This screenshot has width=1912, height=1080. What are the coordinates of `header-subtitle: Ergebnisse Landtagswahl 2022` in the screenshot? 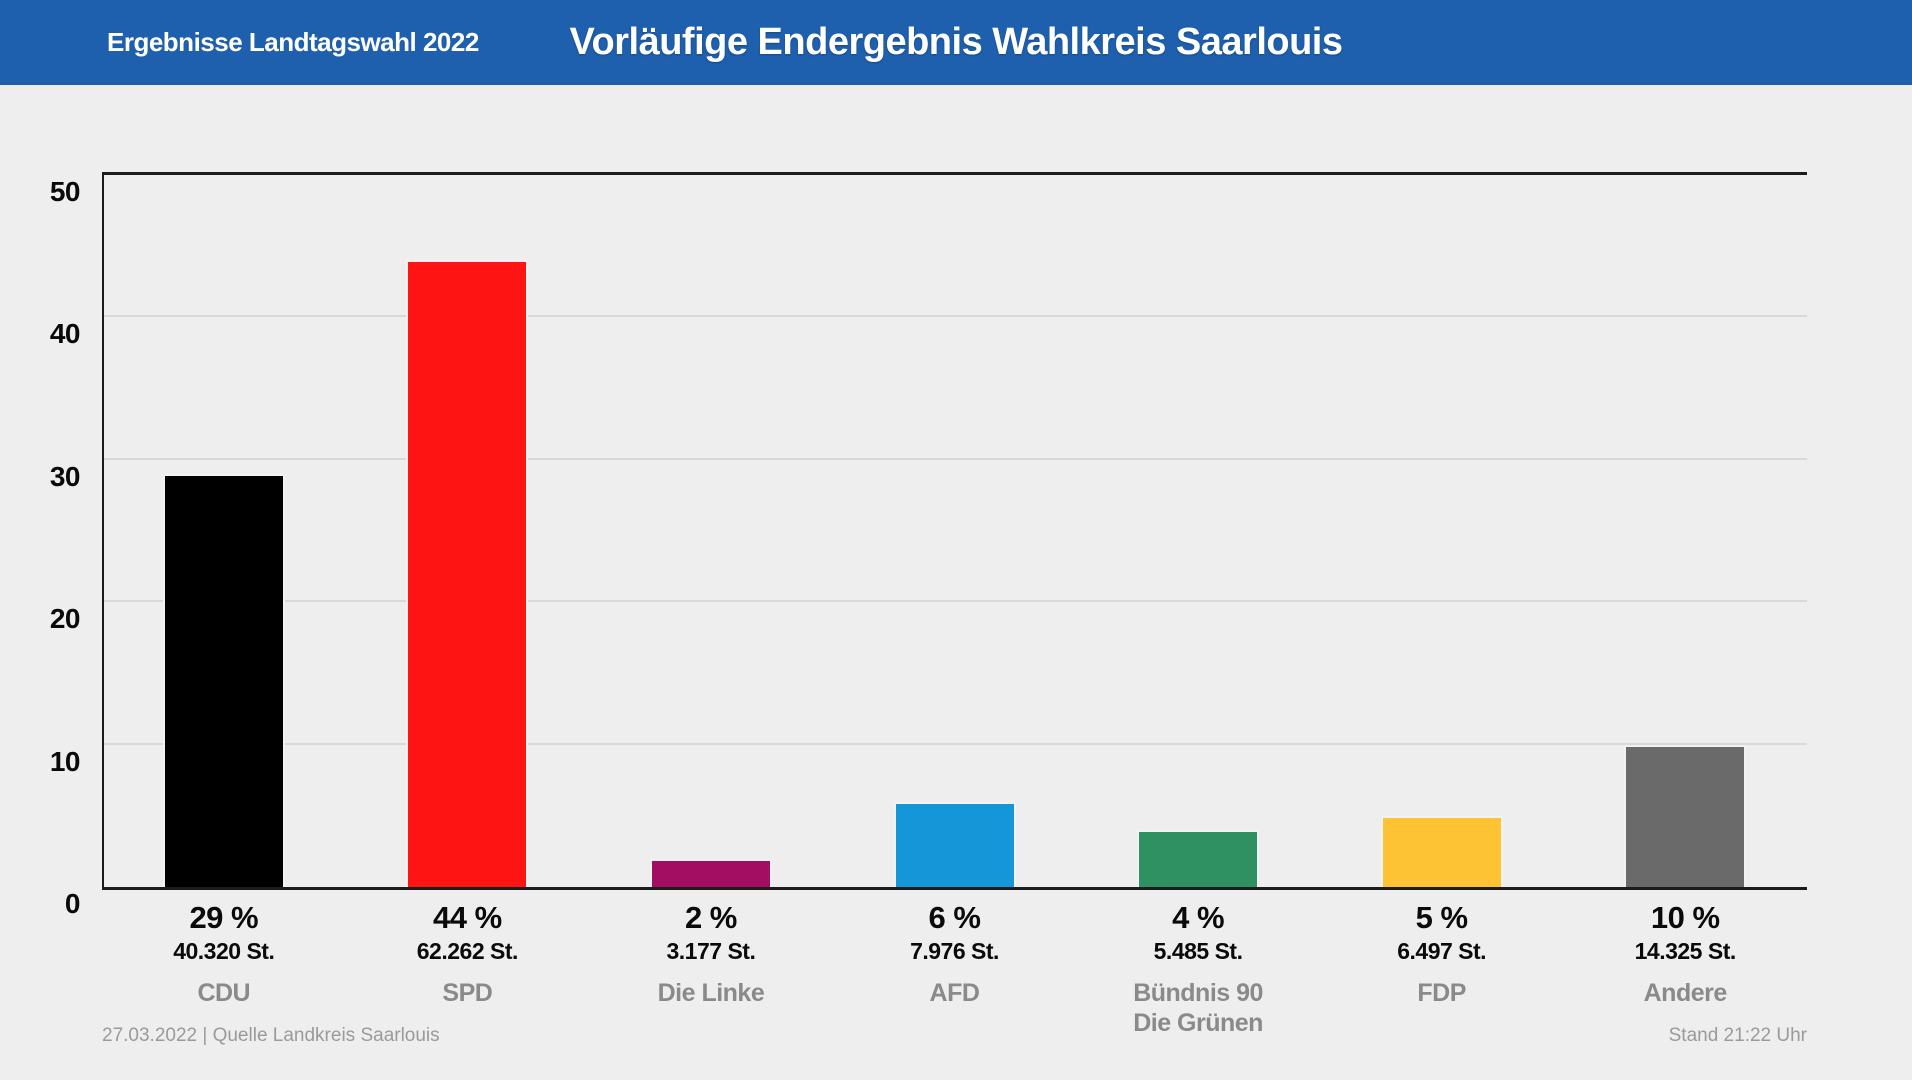 It's located at (293, 42).